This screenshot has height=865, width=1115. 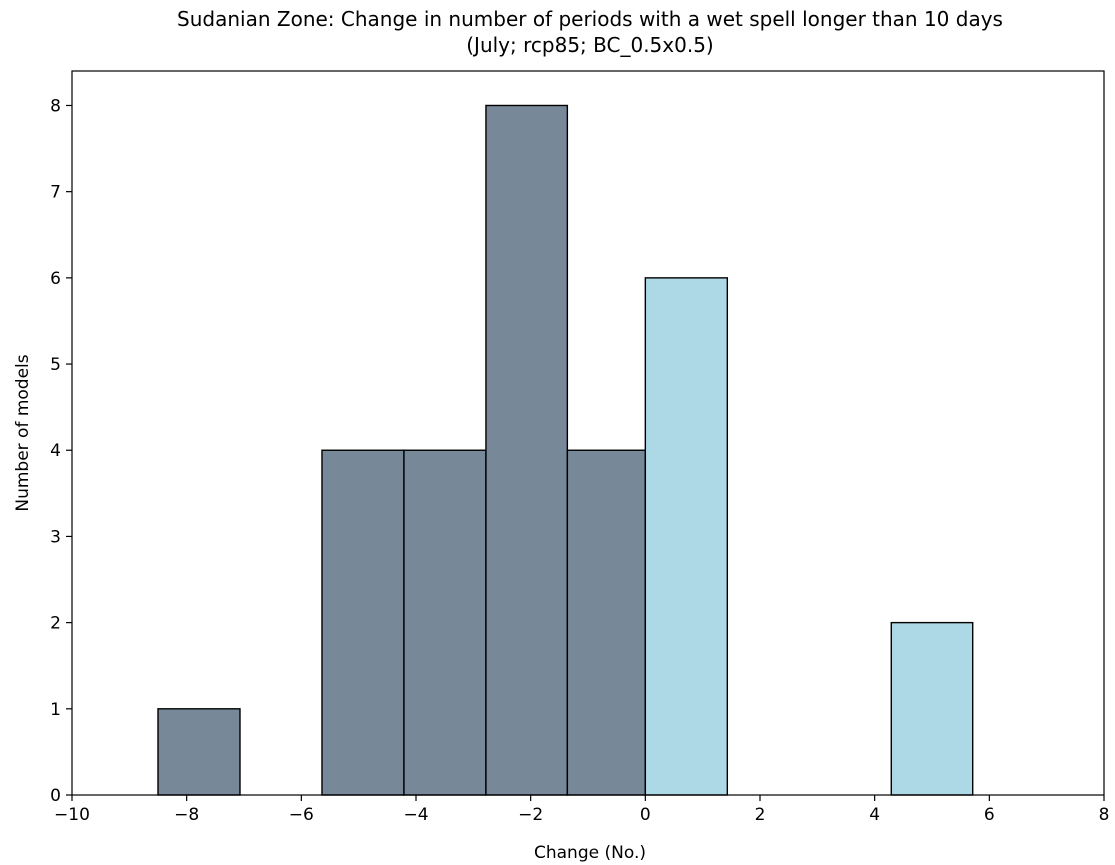 What do you see at coordinates (186, 815) in the screenshot?
I see `x-tick-label: −8` at bounding box center [186, 815].